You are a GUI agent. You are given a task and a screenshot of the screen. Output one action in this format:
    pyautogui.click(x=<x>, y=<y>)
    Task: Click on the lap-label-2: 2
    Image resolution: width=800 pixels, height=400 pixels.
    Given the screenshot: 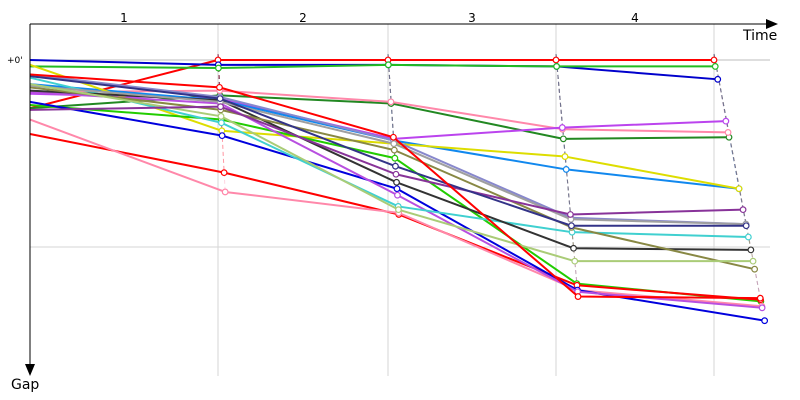 What is the action you would take?
    pyautogui.click(x=303, y=18)
    